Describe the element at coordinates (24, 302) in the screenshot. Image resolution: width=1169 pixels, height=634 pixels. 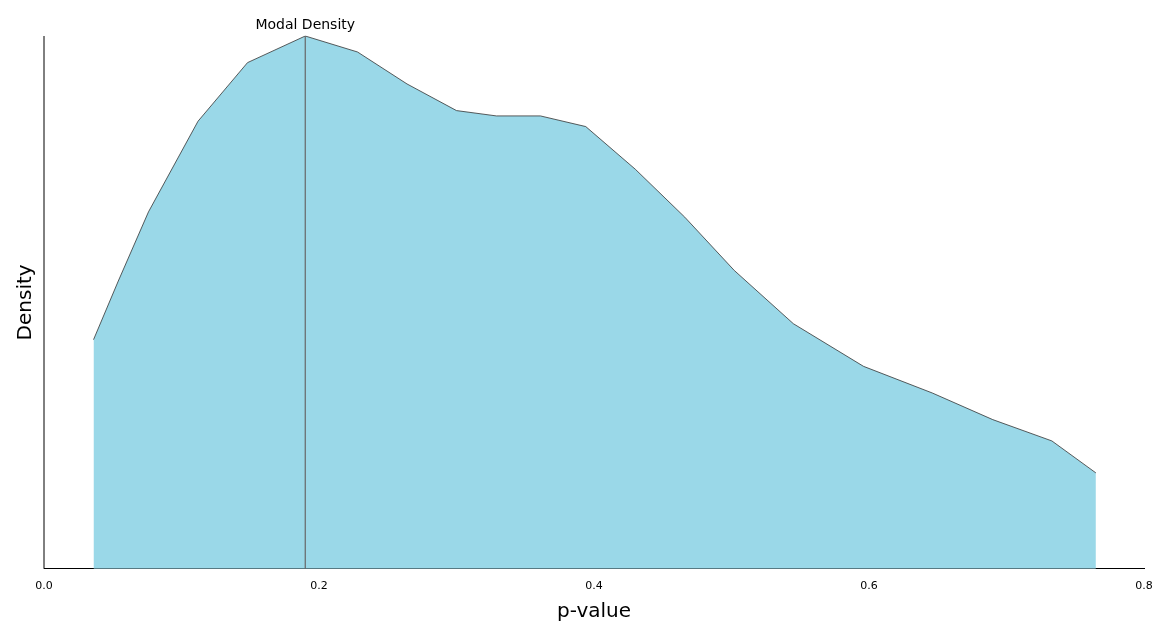
I see `y-axis-title: Density` at that location.